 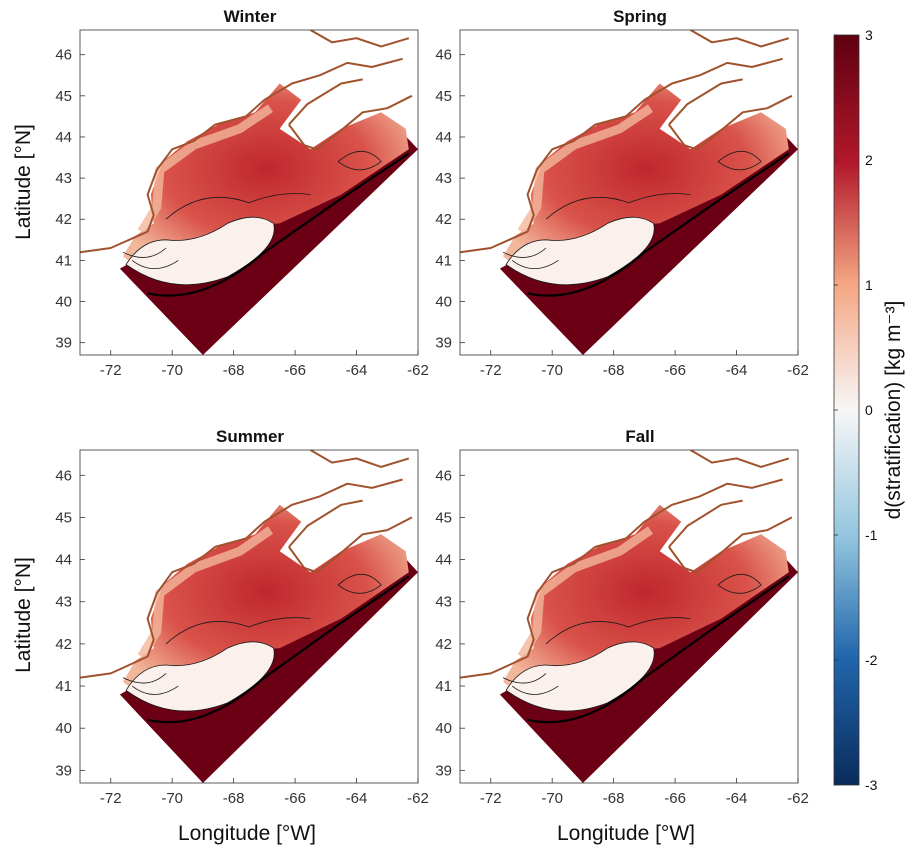 What do you see at coordinates (871, 660) in the screenshot?
I see `colorbar-tick-label: -2` at bounding box center [871, 660].